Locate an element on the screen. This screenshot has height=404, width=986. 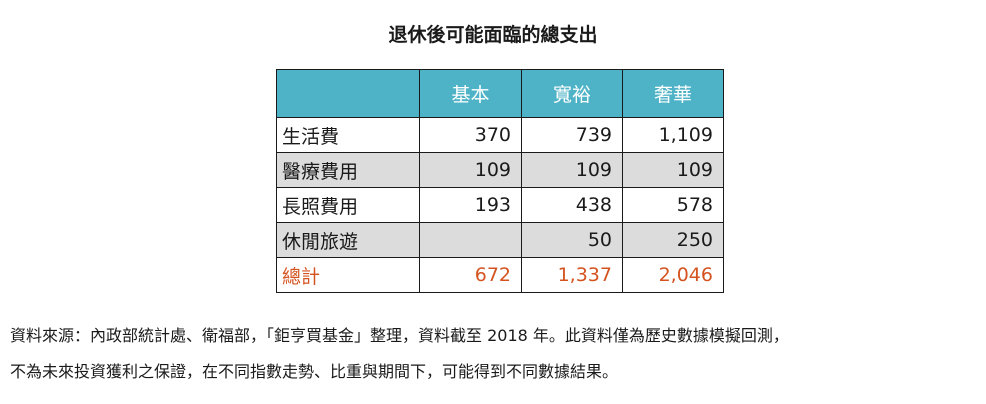
cell-value: 1,109 is located at coordinates (673, 135).